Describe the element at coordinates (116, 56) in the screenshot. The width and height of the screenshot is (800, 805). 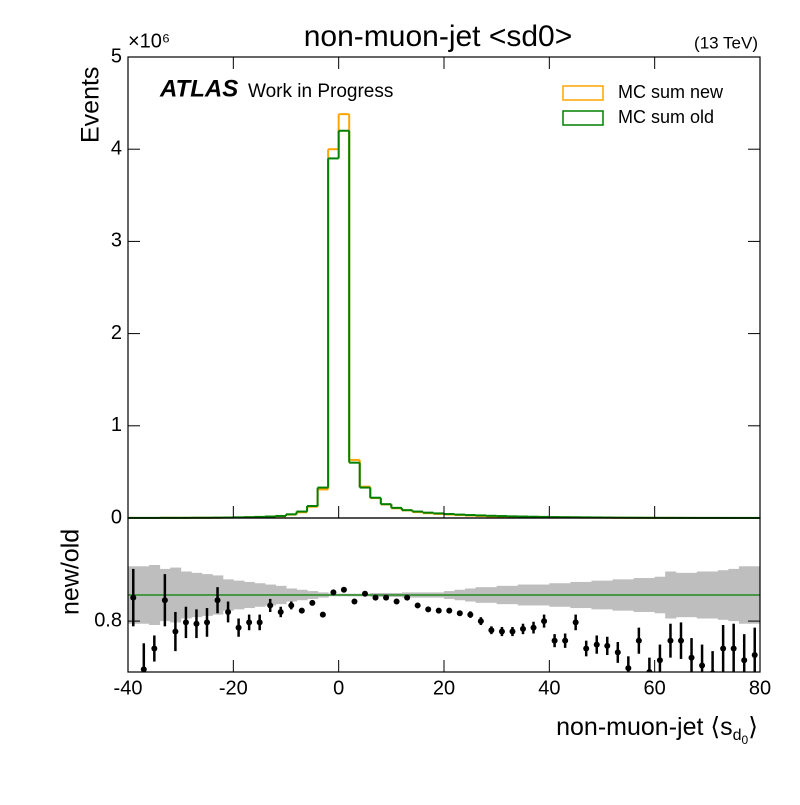
I see `y-tick-label: 5` at that location.